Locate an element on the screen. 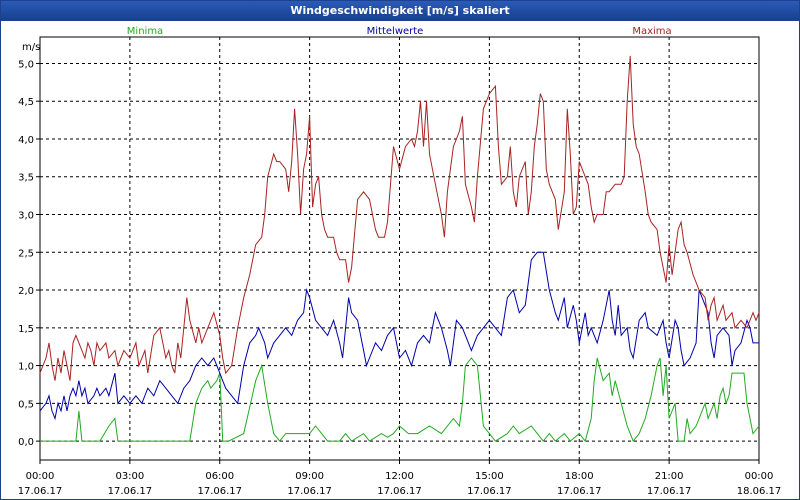 This screenshot has height=500, width=800. legend: Minima Mittelwerte Maxima is located at coordinates (399, 31).